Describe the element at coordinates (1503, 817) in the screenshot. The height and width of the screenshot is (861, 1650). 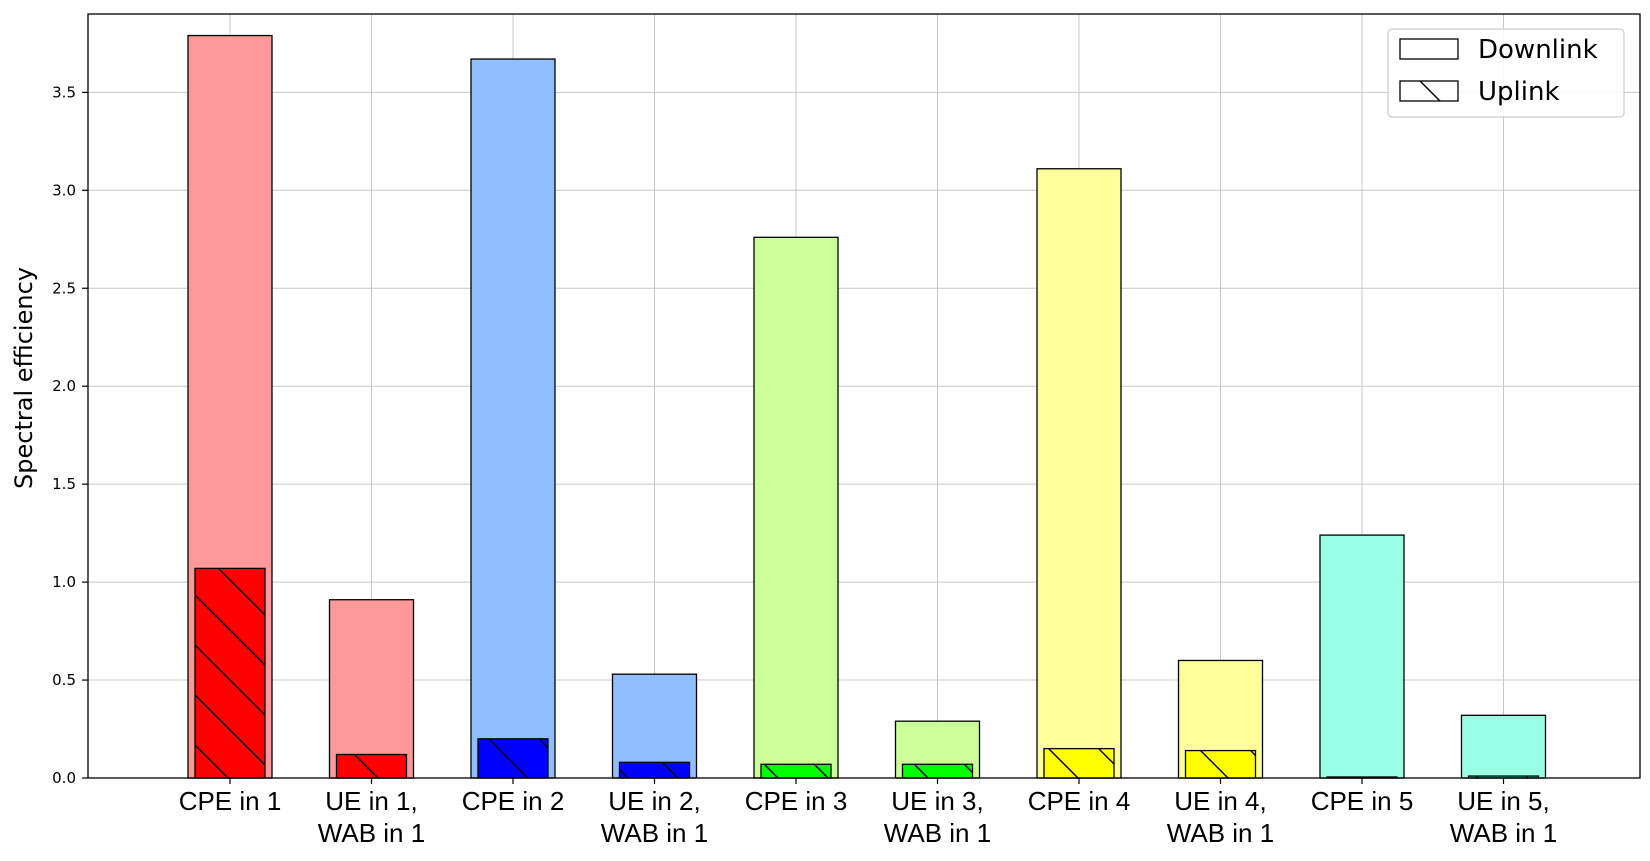
I see `x-tick-label-9: UE in 5, WAB in 1` at that location.